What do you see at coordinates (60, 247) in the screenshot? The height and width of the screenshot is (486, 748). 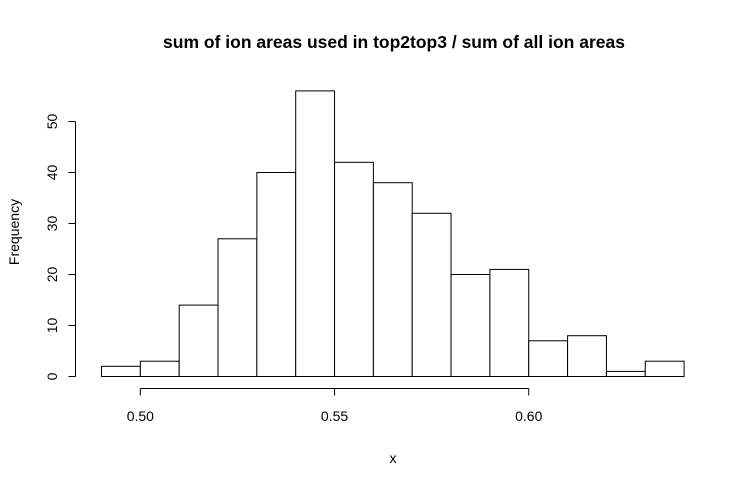 I see `y-axis: 0 10 20 30 40 50` at bounding box center [60, 247].